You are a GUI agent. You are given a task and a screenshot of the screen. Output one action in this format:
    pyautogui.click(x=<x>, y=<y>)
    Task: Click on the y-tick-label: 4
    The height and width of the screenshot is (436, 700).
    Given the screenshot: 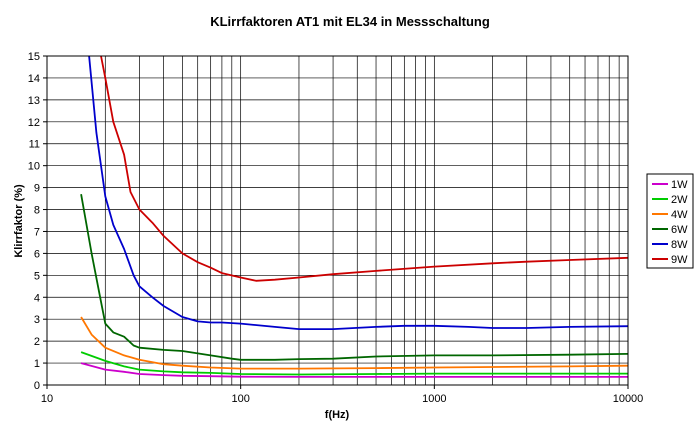 What is the action you would take?
    pyautogui.click(x=37, y=298)
    